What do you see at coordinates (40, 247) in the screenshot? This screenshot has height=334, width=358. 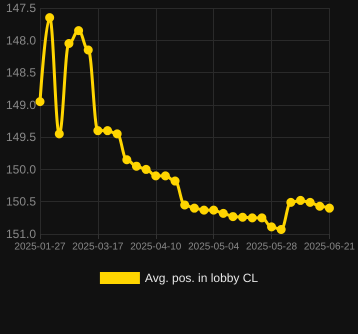 I see `x-tick-label: 2025-01-27` at bounding box center [40, 247].